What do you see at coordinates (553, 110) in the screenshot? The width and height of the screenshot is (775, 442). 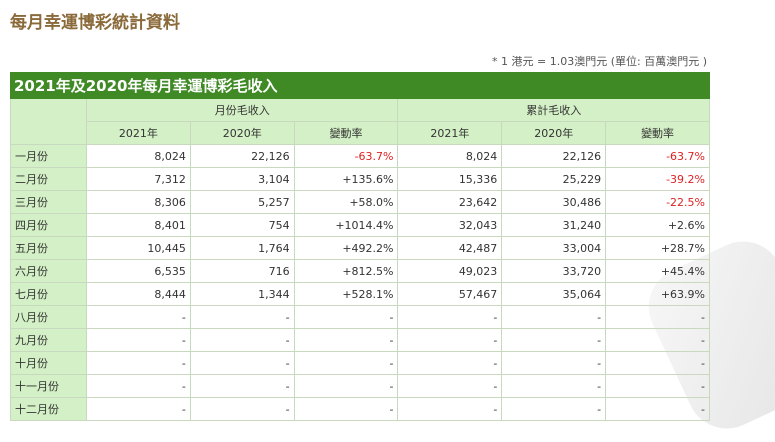 I see `group-cumulative: 累計毛收入` at bounding box center [553, 110].